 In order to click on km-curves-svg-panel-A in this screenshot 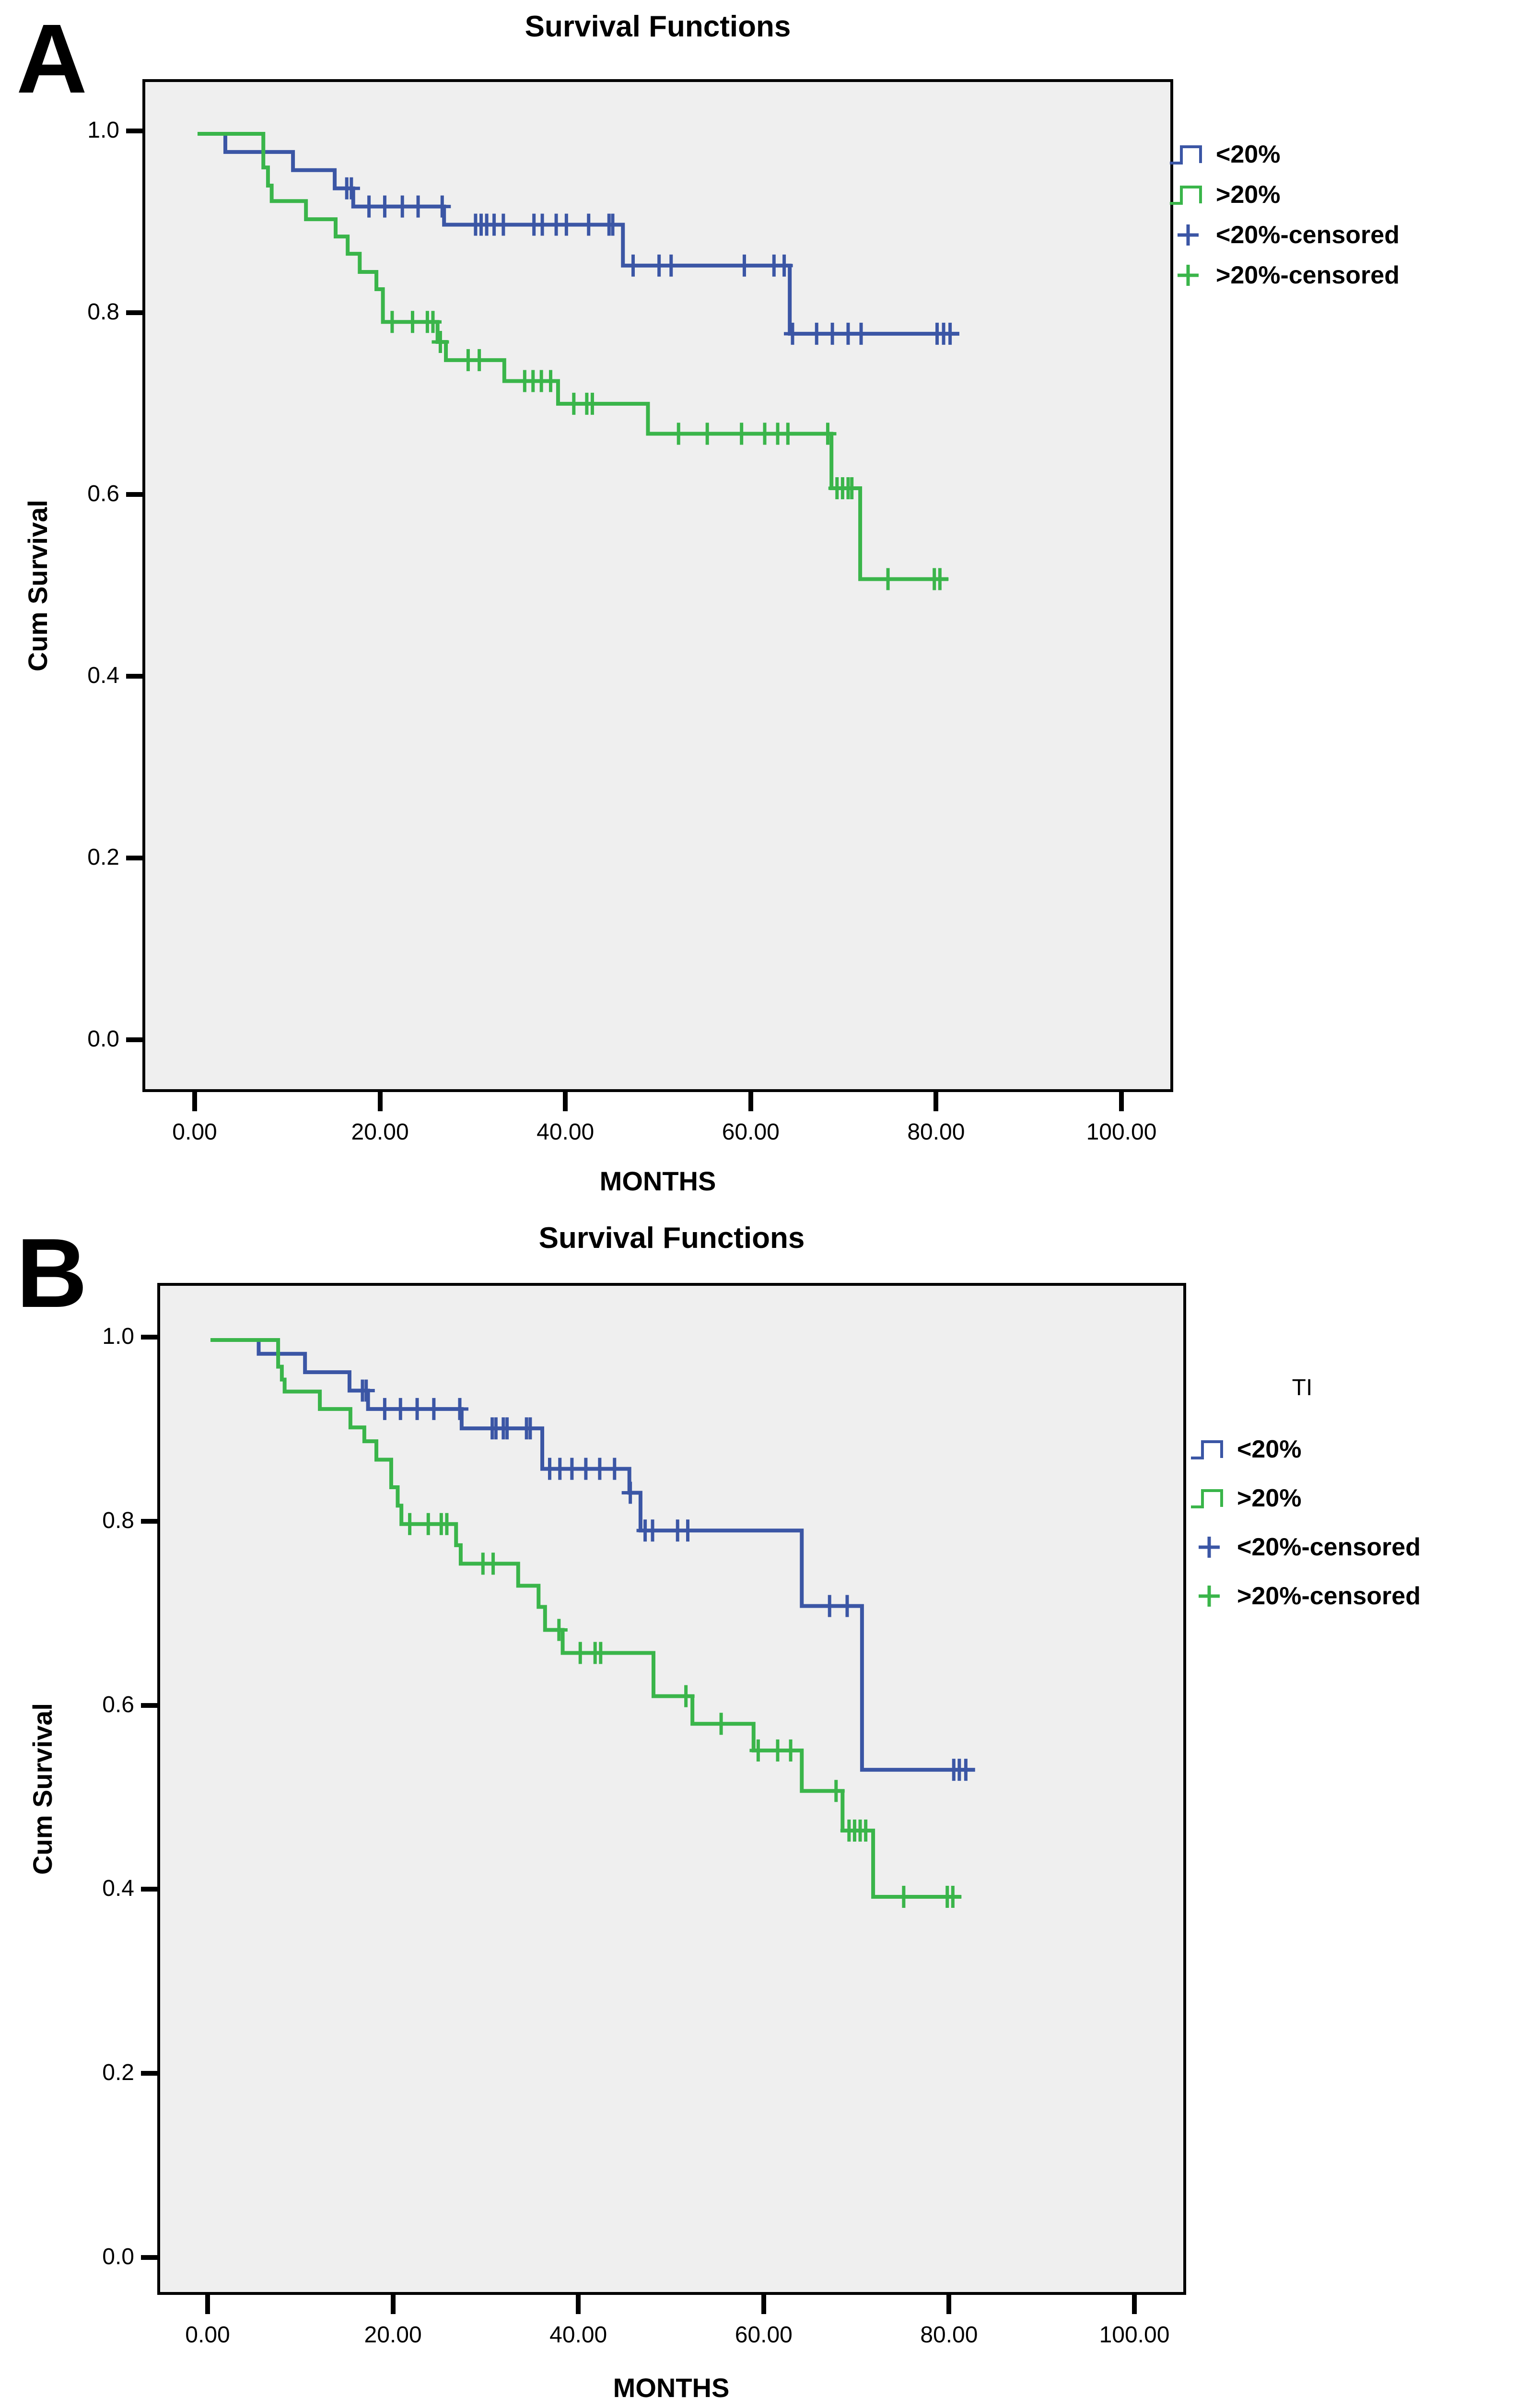, I will do `click(578, 361)`.